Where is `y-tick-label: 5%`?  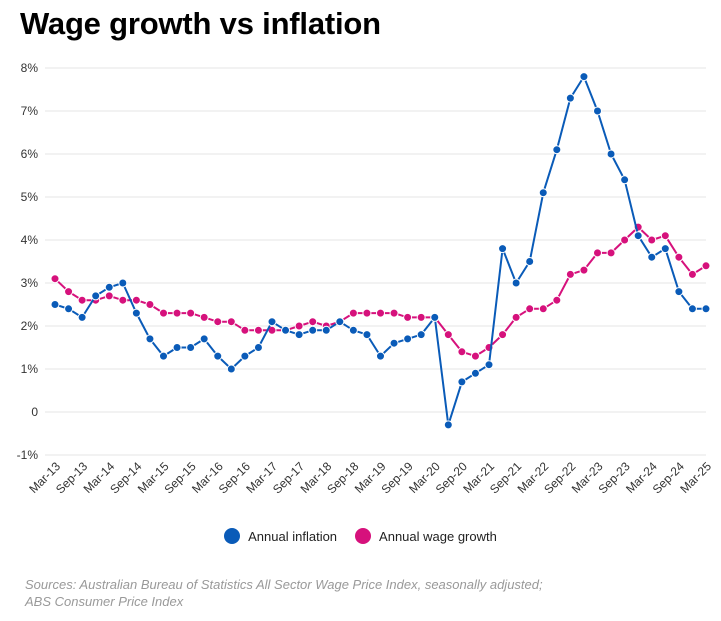
y-tick-label: 5% is located at coordinates (30, 197).